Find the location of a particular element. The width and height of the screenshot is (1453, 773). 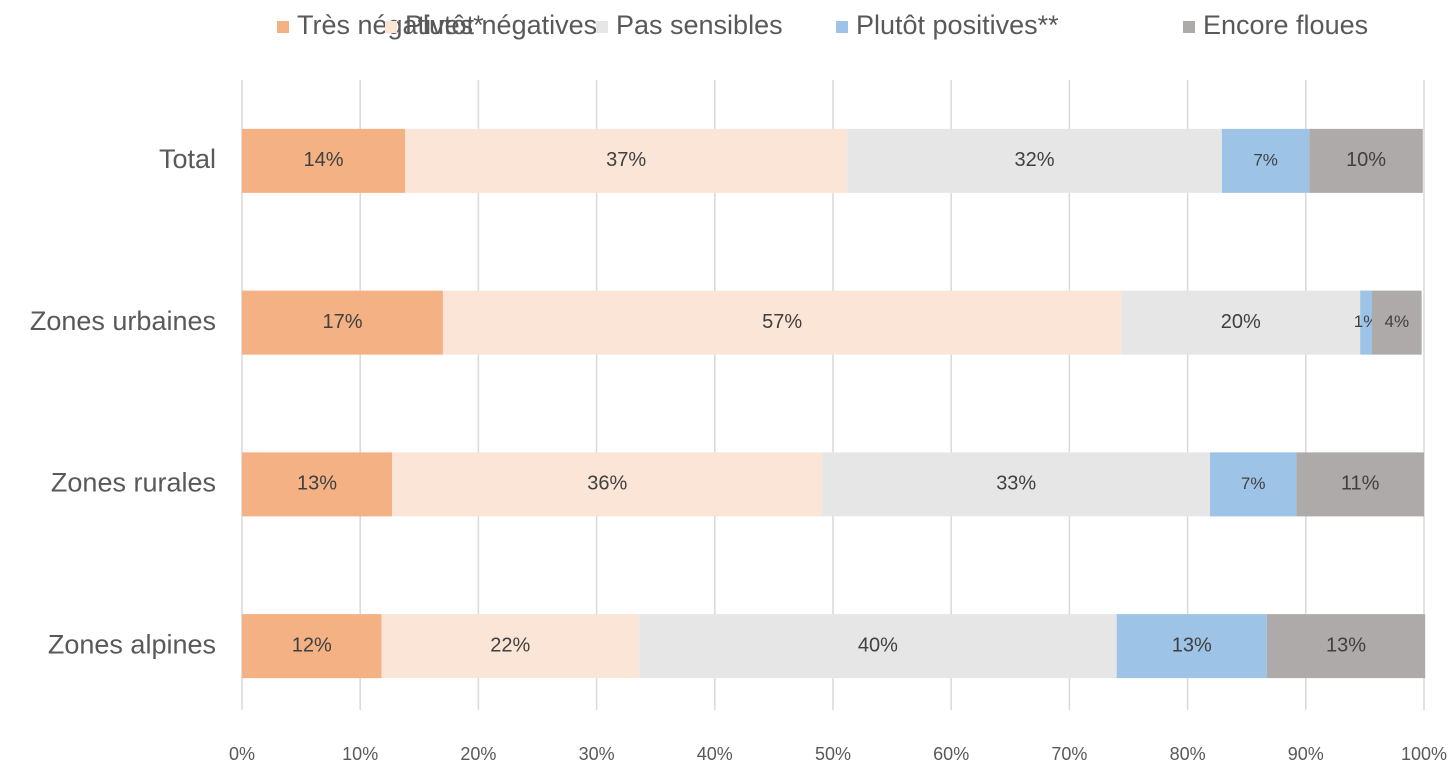

data-label: 37% is located at coordinates (626, 160).